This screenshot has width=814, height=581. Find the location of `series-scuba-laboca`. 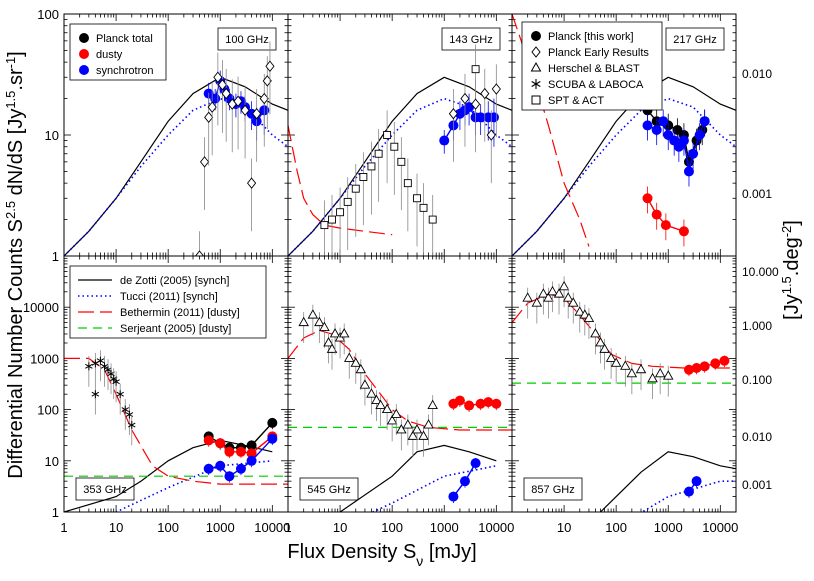

series-scuba-laboca is located at coordinates (110, 398).